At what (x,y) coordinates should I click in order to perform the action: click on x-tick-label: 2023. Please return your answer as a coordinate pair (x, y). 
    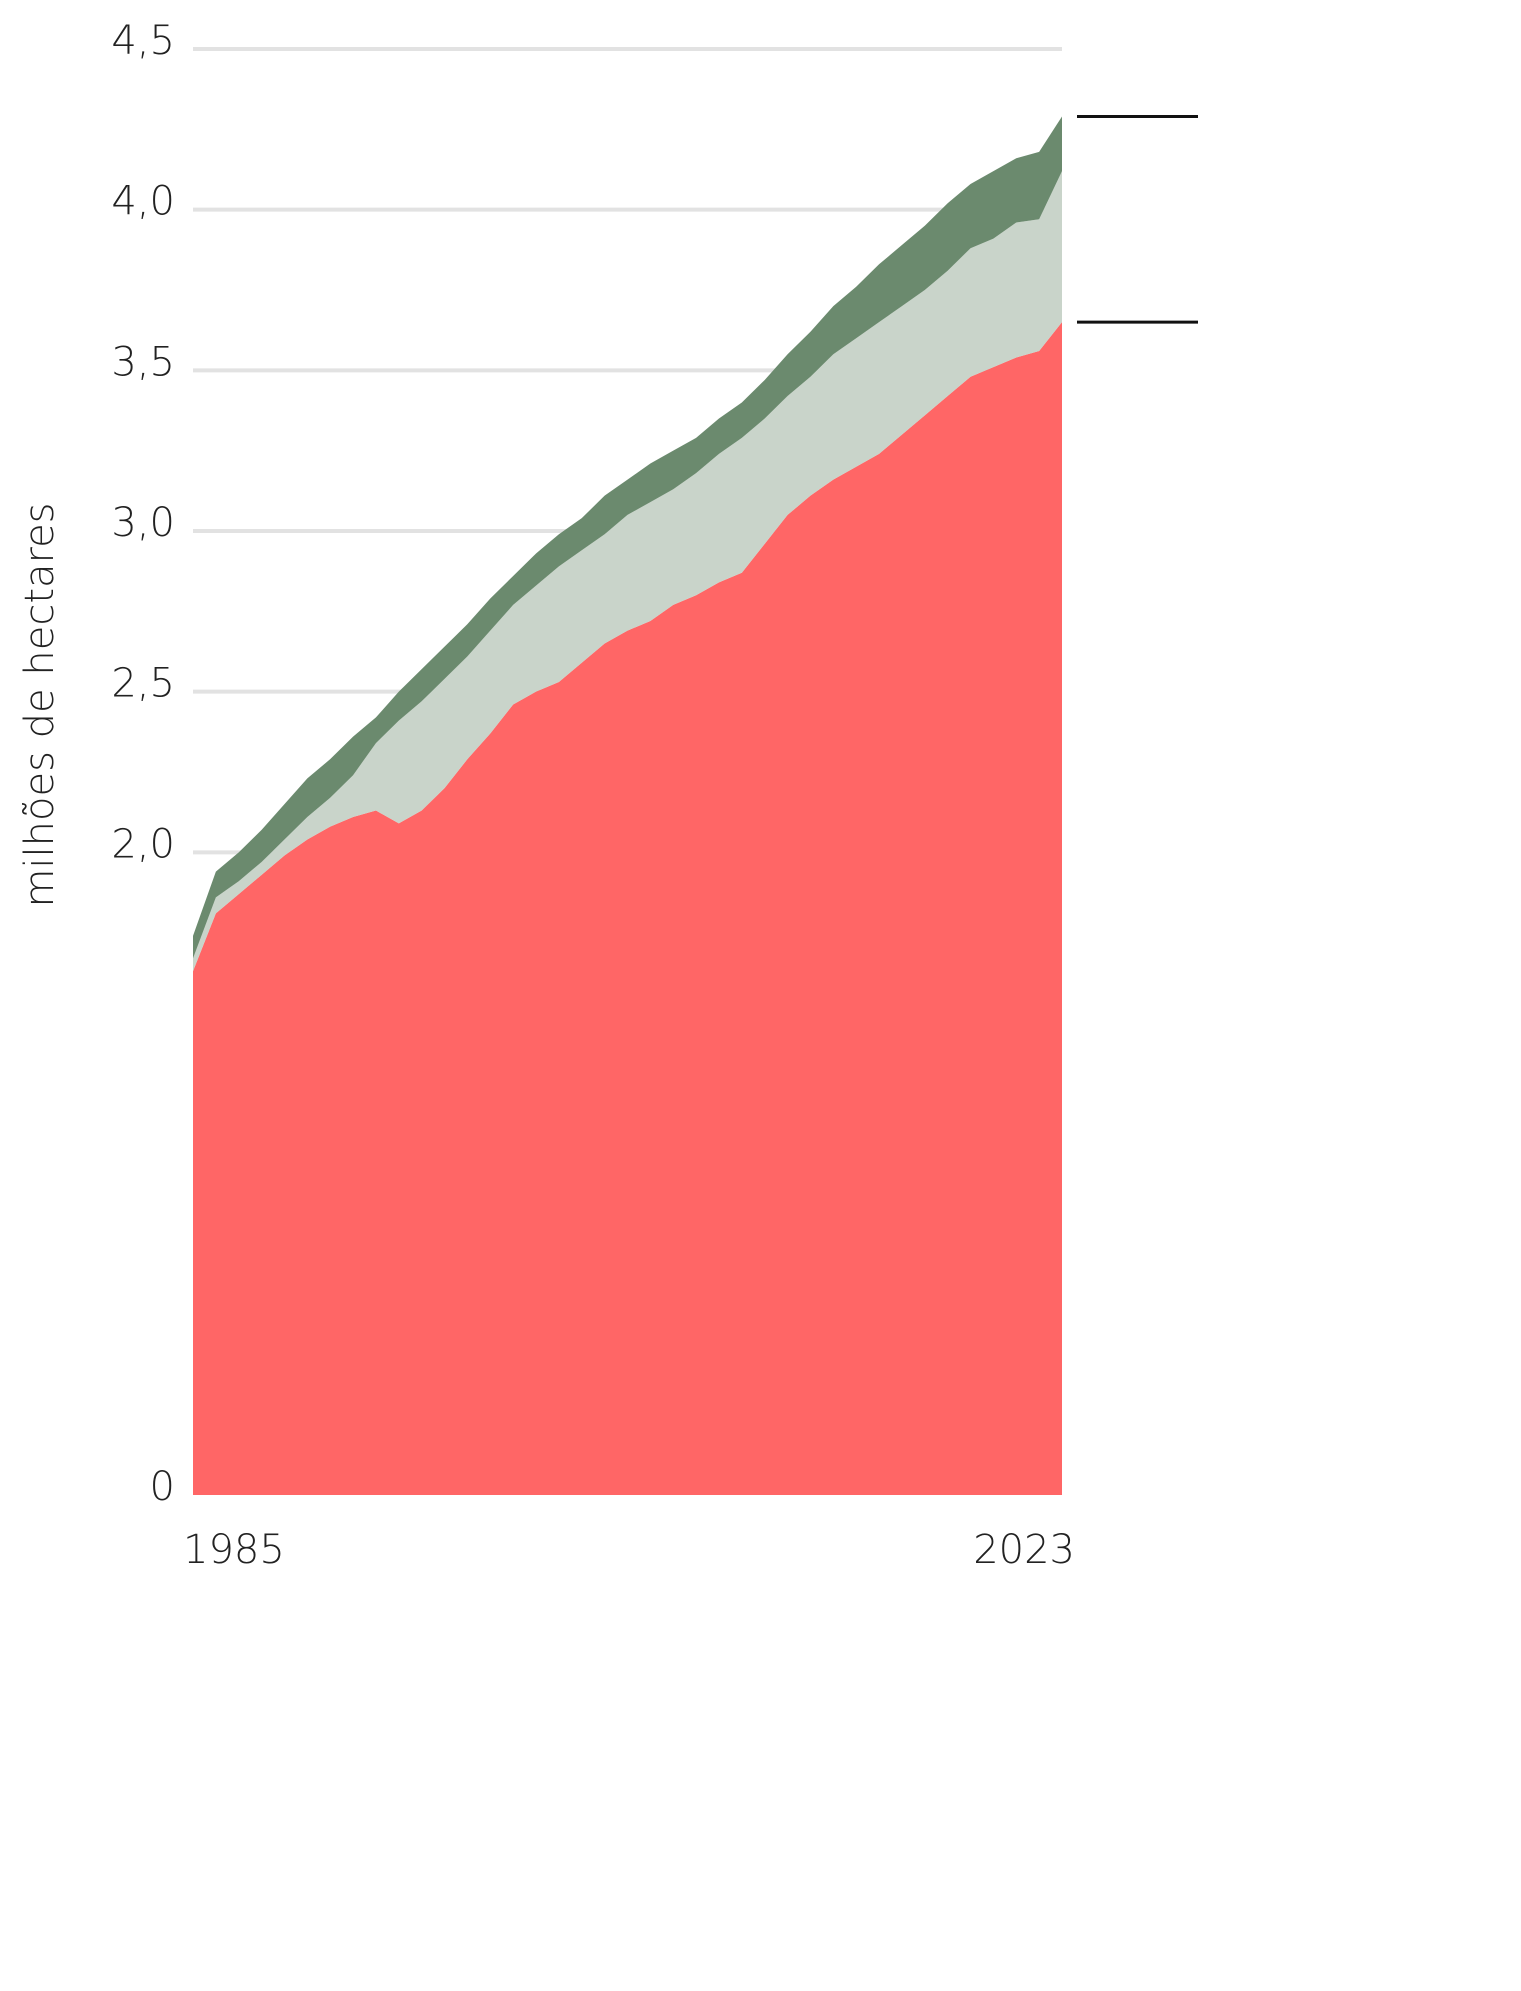
    Looking at the image, I should click on (1024, 1550).